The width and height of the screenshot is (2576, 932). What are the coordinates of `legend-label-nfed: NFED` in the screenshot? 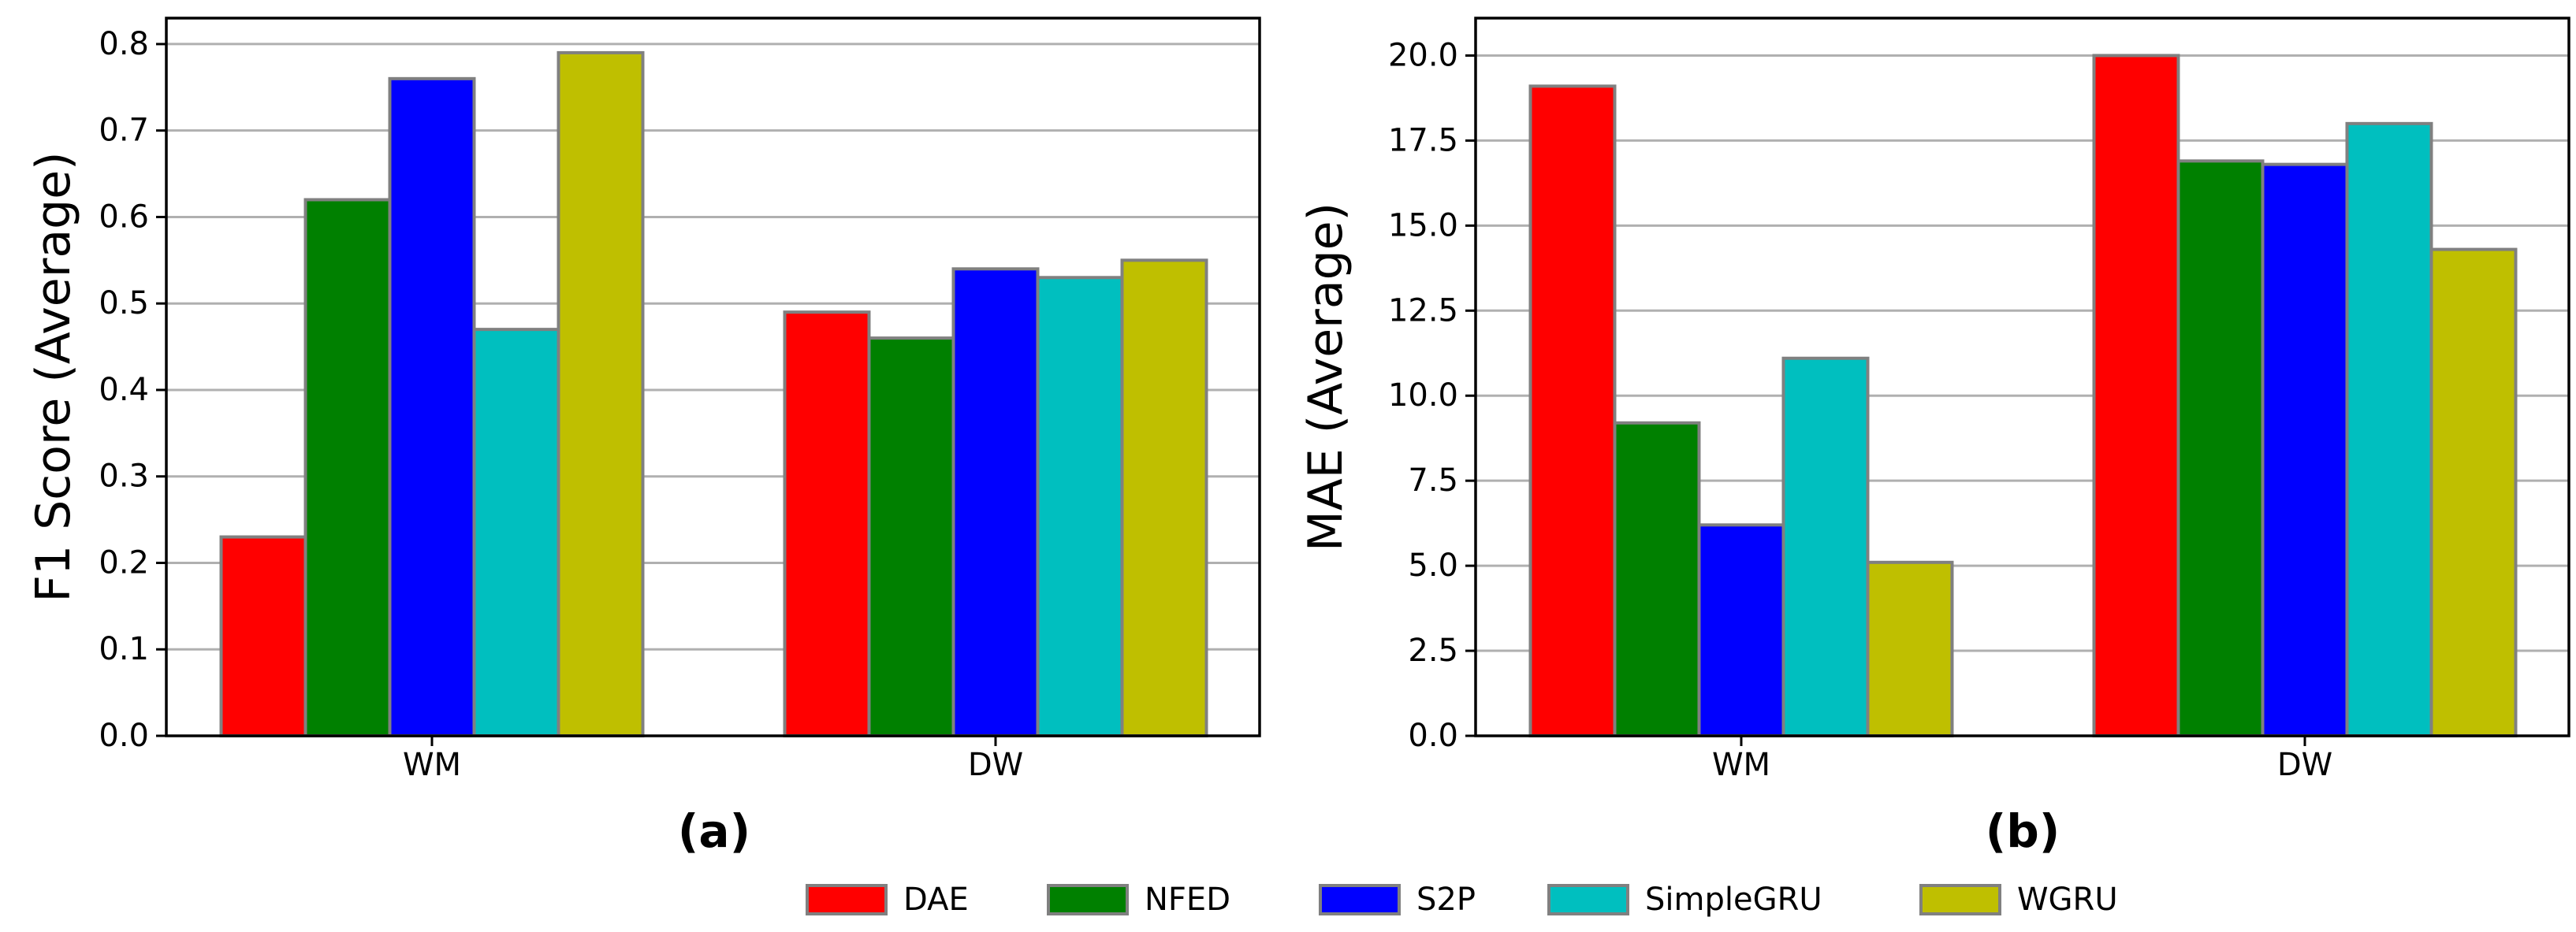 It's located at (1187, 900).